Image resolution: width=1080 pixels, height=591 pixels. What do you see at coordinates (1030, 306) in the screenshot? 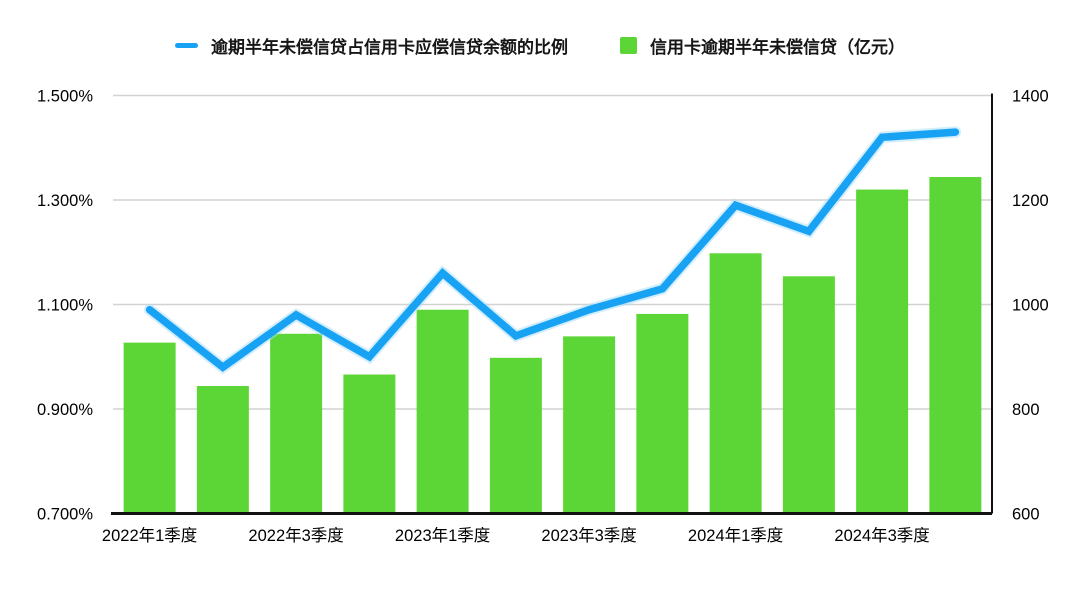
I see `y-right-tick-label: 1000` at bounding box center [1030, 306].